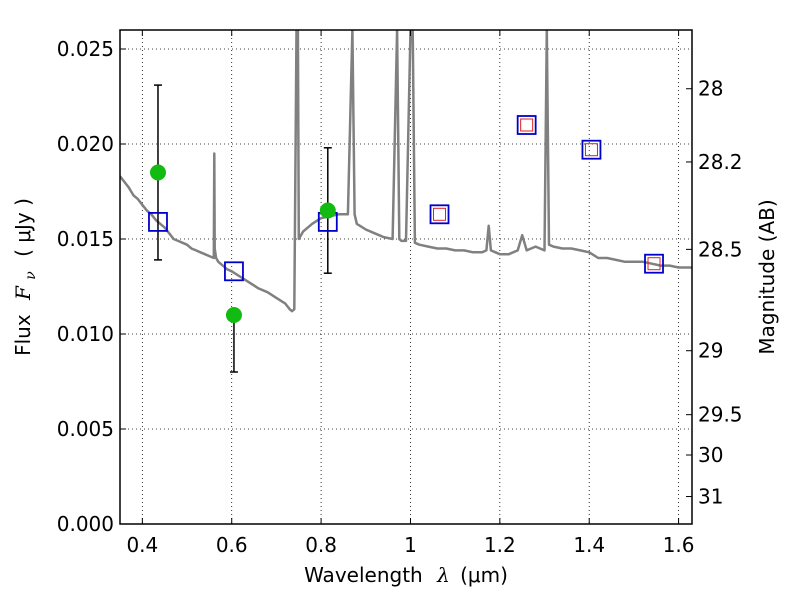  Describe the element at coordinates (85, 429) in the screenshot. I see `y-tick-label: 0.005` at that location.